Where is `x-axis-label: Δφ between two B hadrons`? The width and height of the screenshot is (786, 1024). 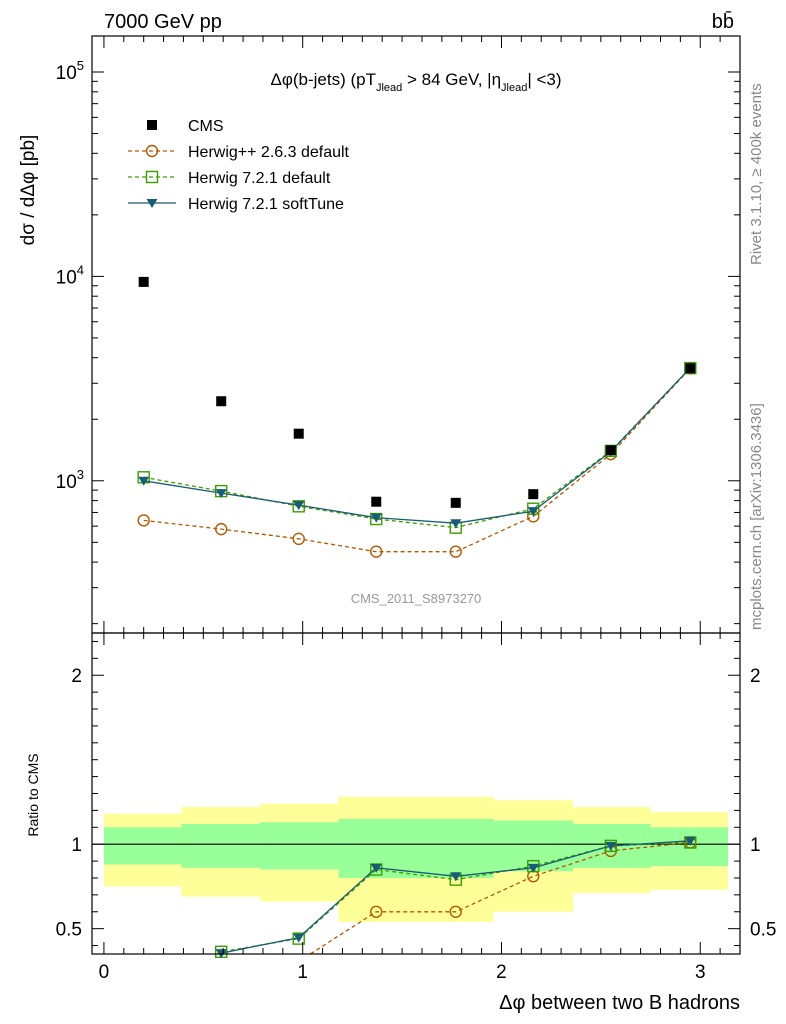 x-axis-label: Δφ between two B hadrons is located at coordinates (619, 1003).